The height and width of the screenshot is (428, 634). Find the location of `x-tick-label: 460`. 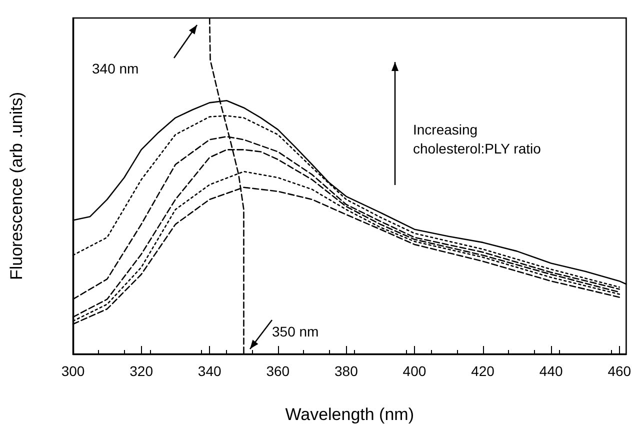

x-tick-label: 460 is located at coordinates (620, 371).